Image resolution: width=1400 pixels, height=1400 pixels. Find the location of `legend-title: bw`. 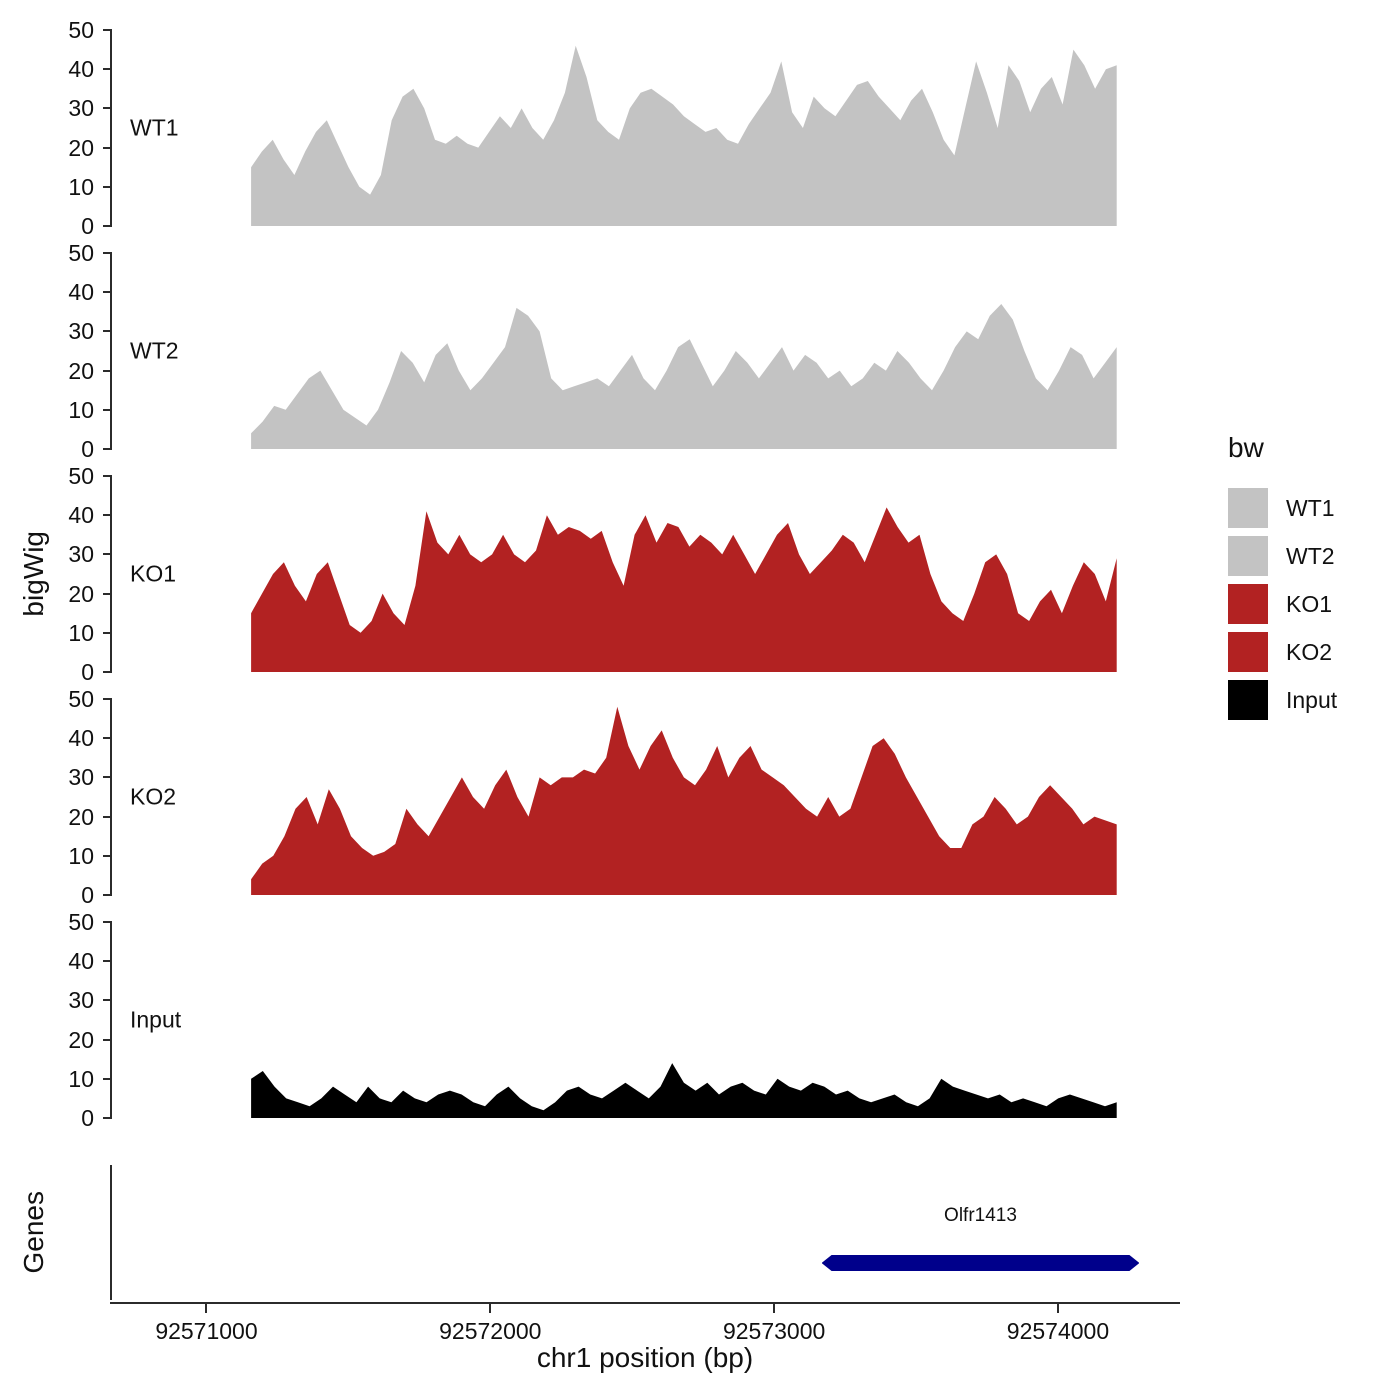

legend-title: bw is located at coordinates (1246, 447).